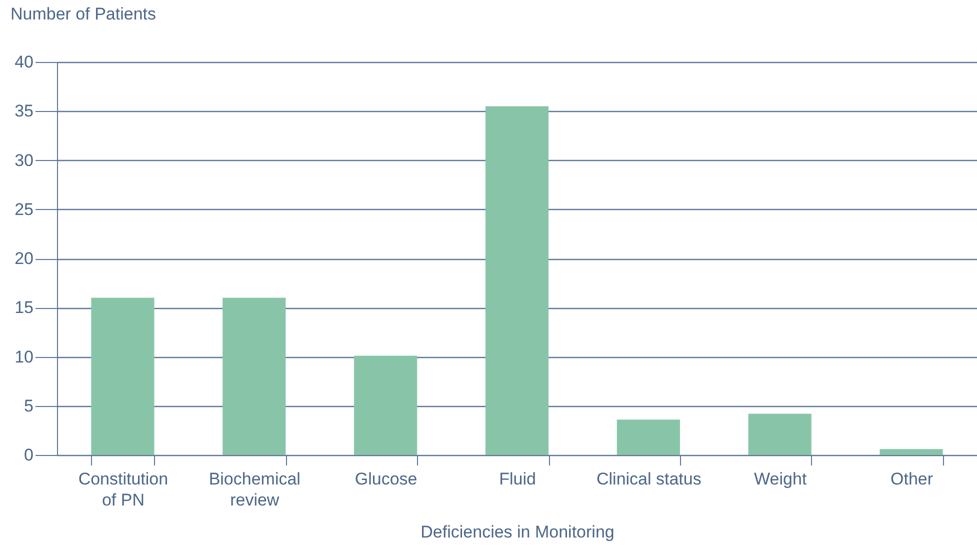  I want to click on x-axis-title: Deficiencies in Monitoring, so click(517, 532).